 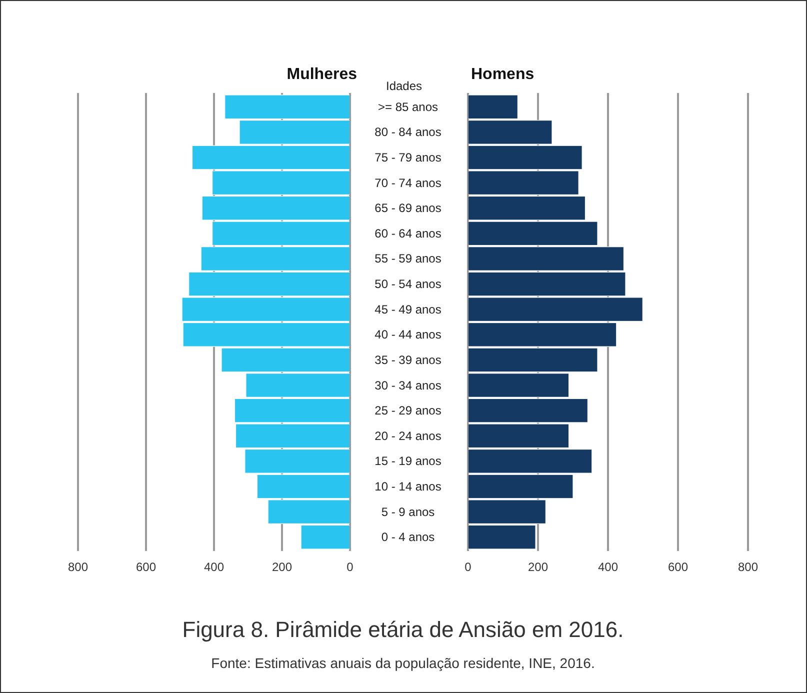 I want to click on y-tick-label: 50 - 54 anos, so click(x=408, y=284).